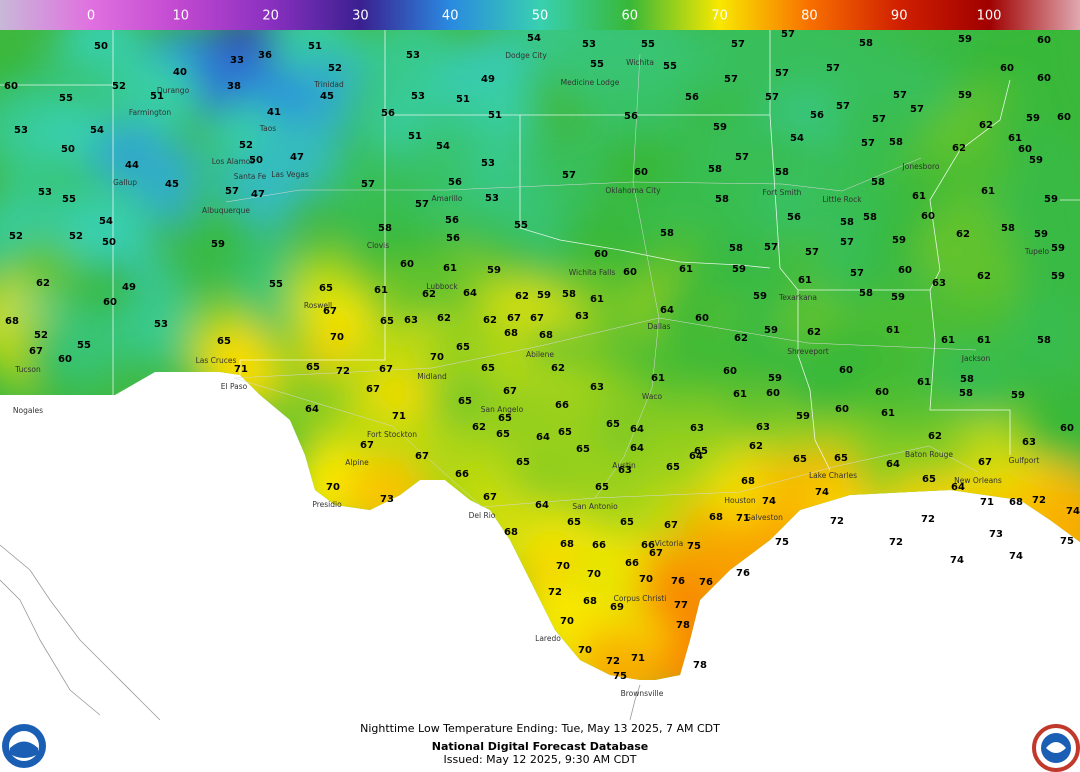 This screenshot has height=772, width=1080. I want to click on city-label: Waco, so click(652, 396).